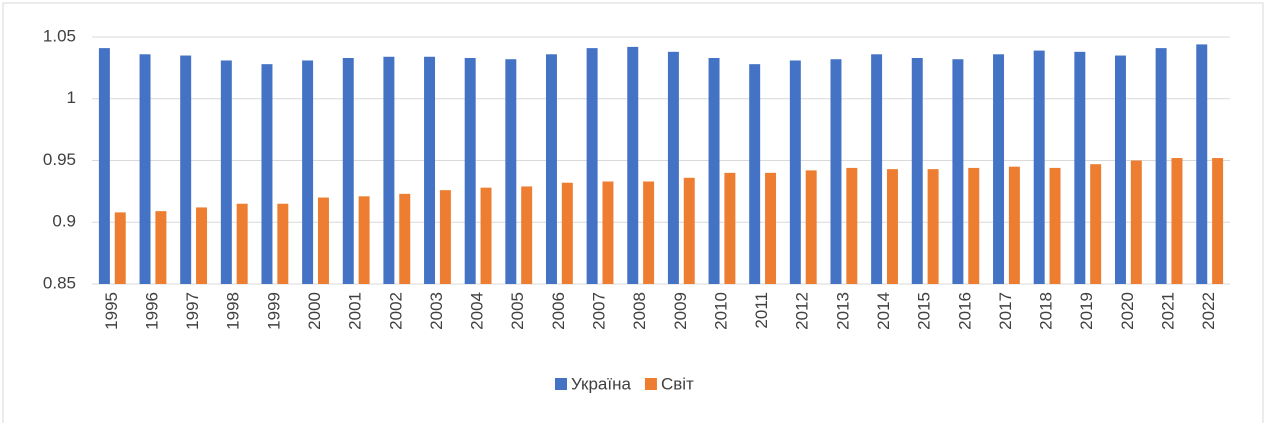 Image resolution: width=1267 pixels, height=428 pixels. What do you see at coordinates (599, 311) in the screenshot?
I see `x-tick-label: 2007` at bounding box center [599, 311].